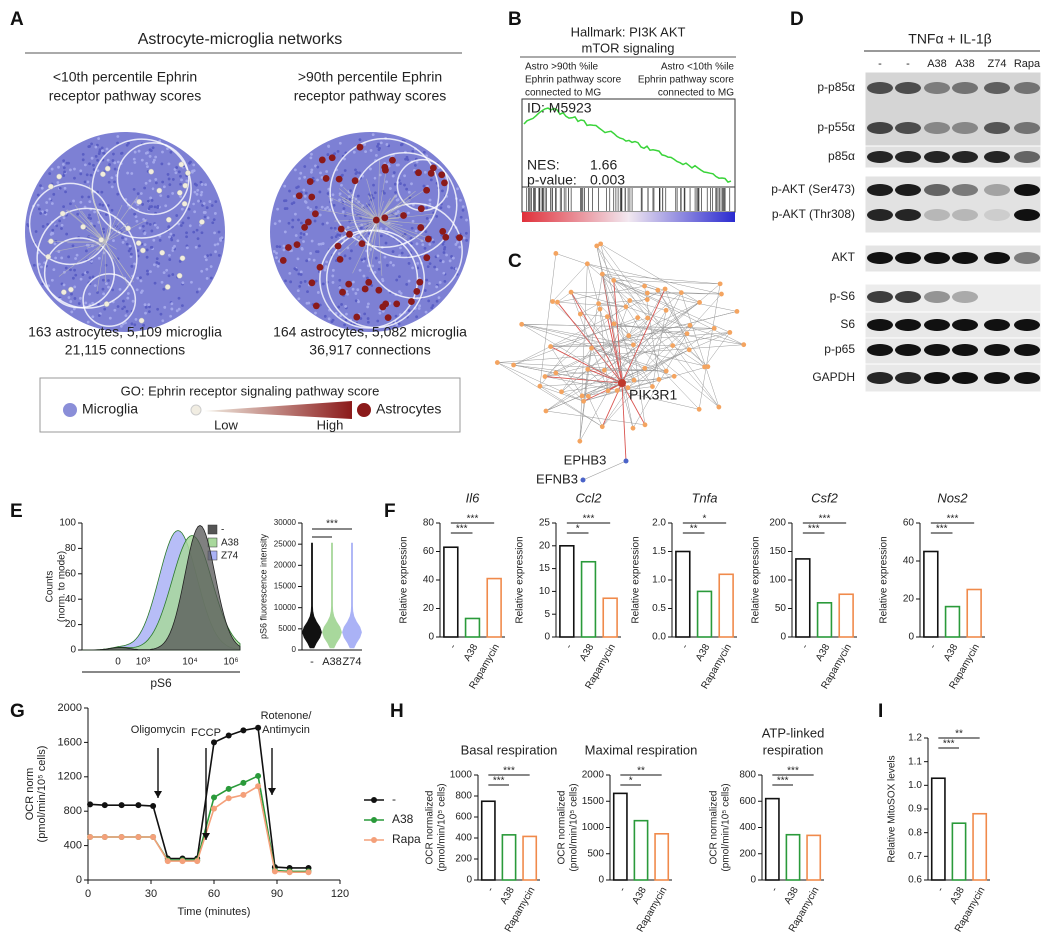 Image resolution: width=1050 pixels, height=934 pixels. I want to click on y-tick-label: 1.2, so click(915, 738).